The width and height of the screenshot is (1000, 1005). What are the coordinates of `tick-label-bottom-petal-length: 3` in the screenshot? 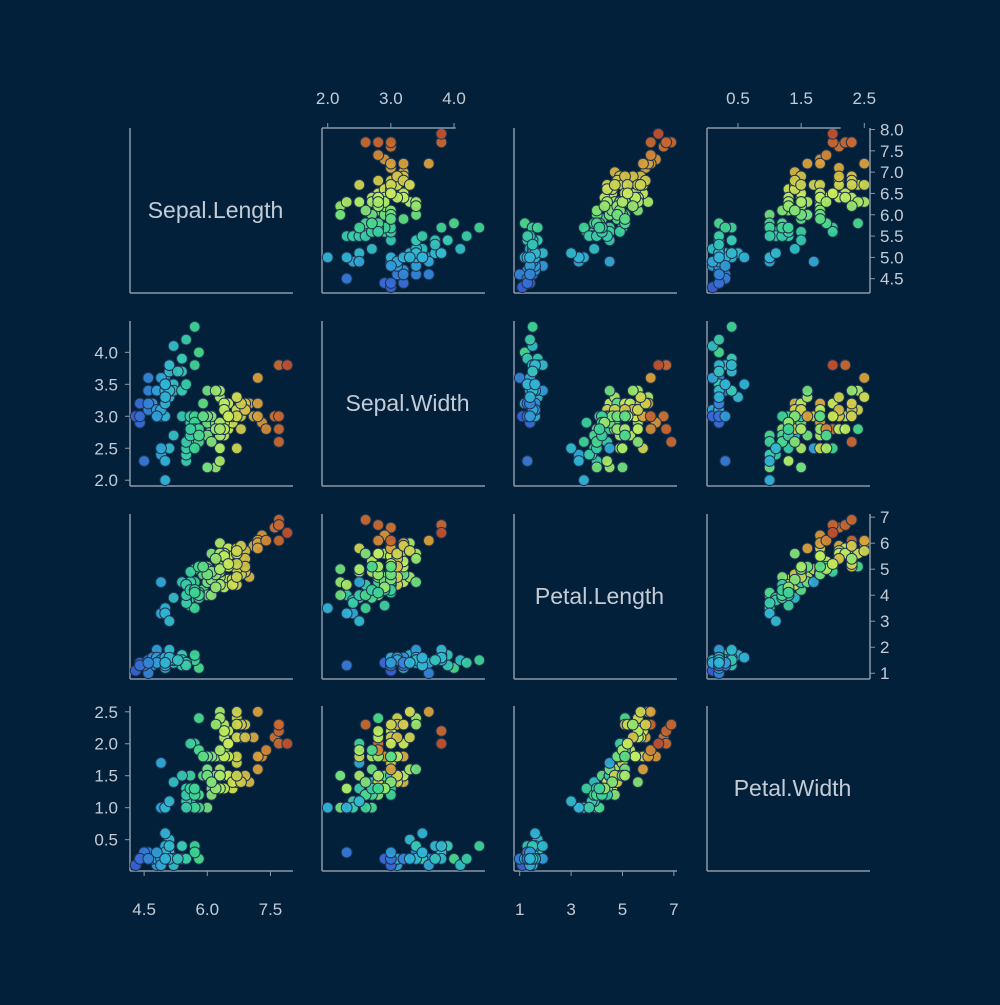 It's located at (570, 909).